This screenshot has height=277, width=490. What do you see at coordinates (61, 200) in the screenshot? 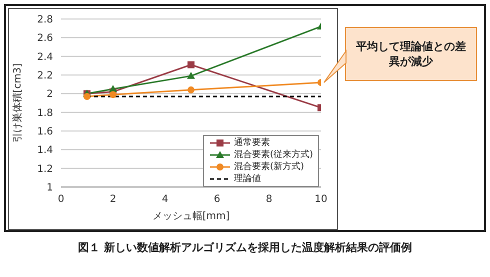
I see `x-tick-label: 0` at bounding box center [61, 200].